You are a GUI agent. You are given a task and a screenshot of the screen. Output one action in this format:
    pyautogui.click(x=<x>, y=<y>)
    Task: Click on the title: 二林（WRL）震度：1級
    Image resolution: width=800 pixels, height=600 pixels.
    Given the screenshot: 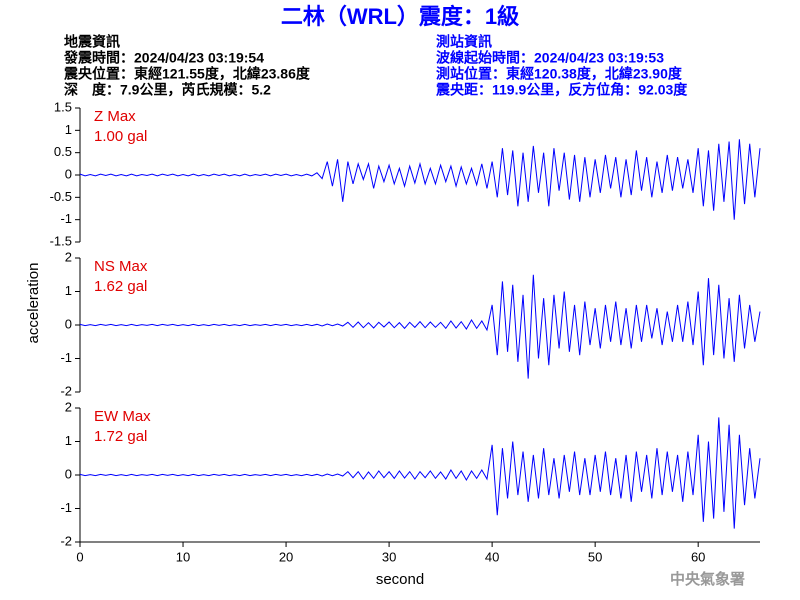 What is the action you would take?
    pyautogui.click(x=400, y=16)
    